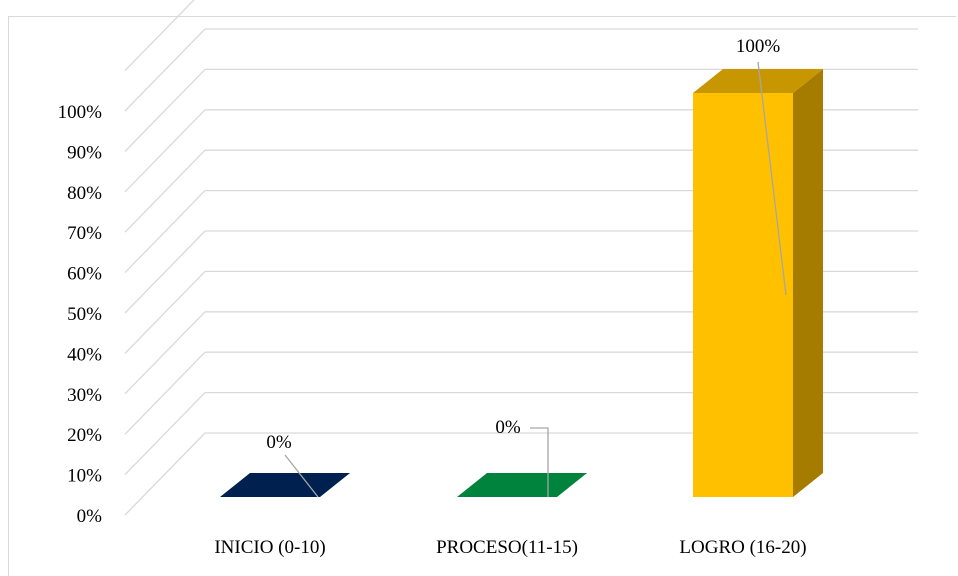 The width and height of the screenshot is (958, 576). Describe the element at coordinates (84, 314) in the screenshot. I see `y-tick-label: 50%` at that location.